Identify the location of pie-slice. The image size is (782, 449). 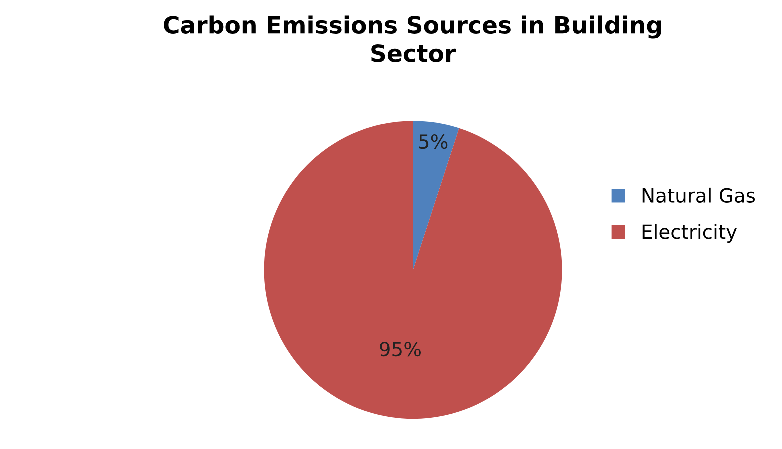
(436, 195).